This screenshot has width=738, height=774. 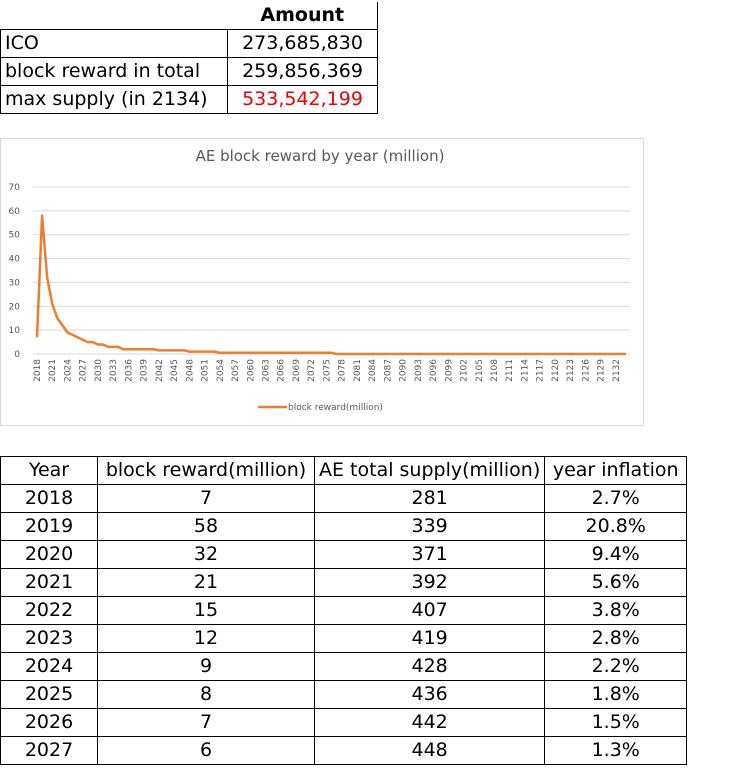 I want to click on x-tick-label: 2021, so click(x=53, y=370).